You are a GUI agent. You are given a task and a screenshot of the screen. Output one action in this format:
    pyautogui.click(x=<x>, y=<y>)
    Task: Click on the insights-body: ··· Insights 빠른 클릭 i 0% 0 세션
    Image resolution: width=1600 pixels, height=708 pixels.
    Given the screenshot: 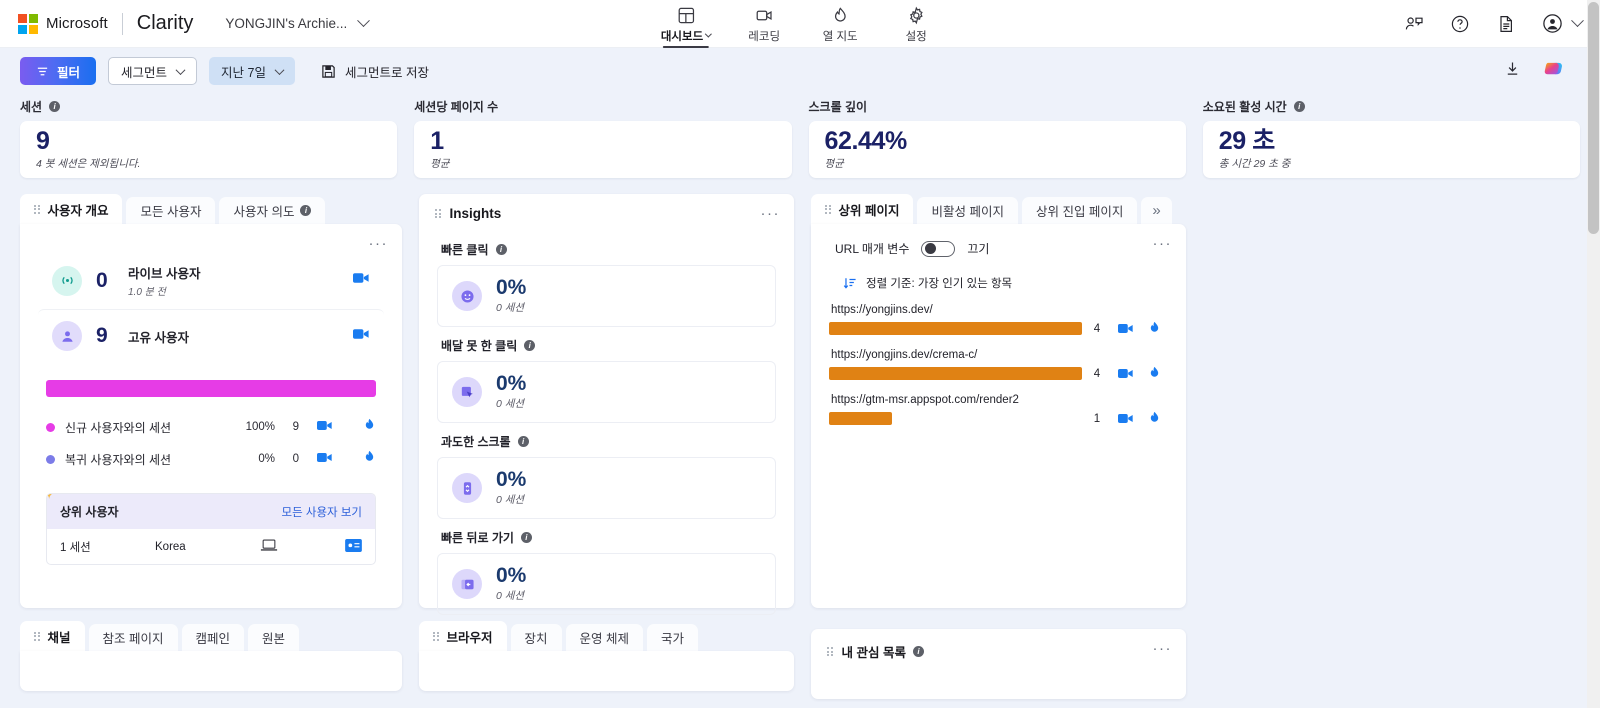 What is the action you would take?
    pyautogui.click(x=606, y=405)
    